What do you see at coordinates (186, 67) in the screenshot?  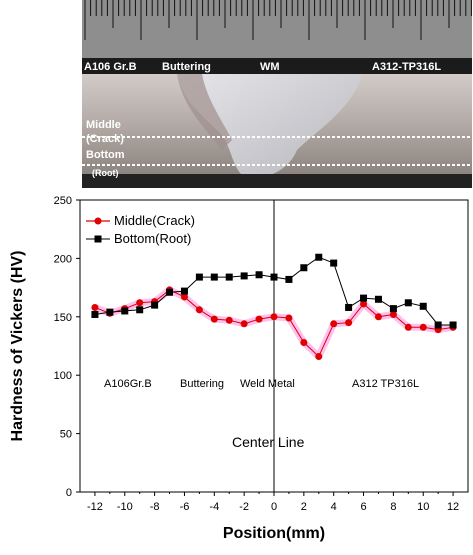 I see `label-buttering: Buttering` at bounding box center [186, 67].